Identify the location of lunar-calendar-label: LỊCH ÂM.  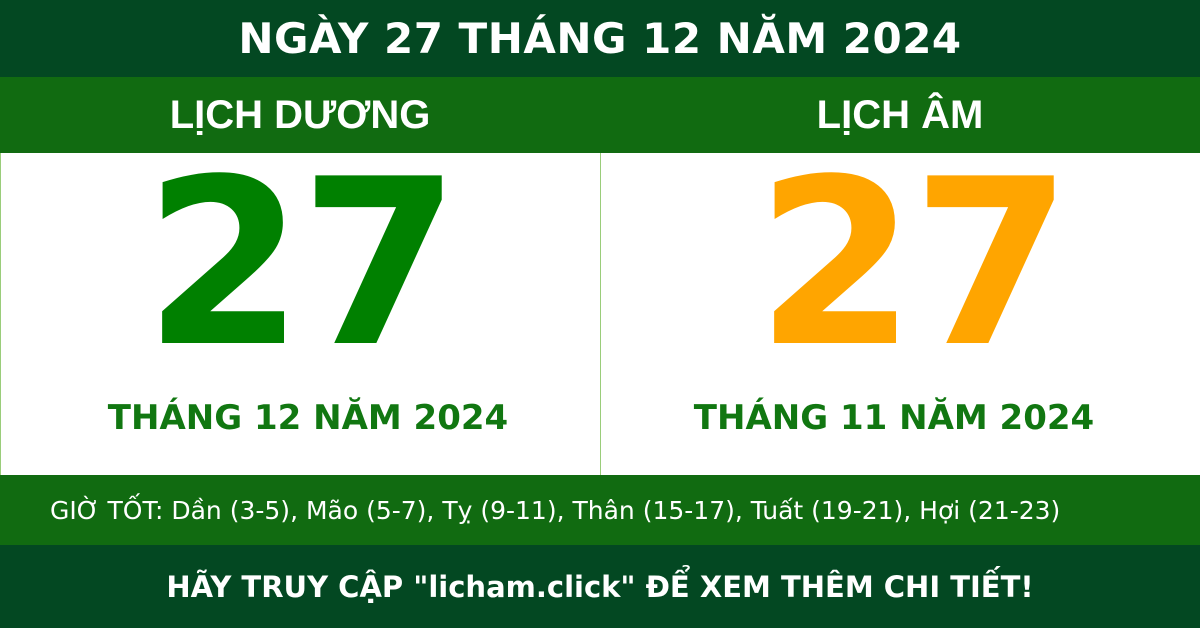
(900, 114).